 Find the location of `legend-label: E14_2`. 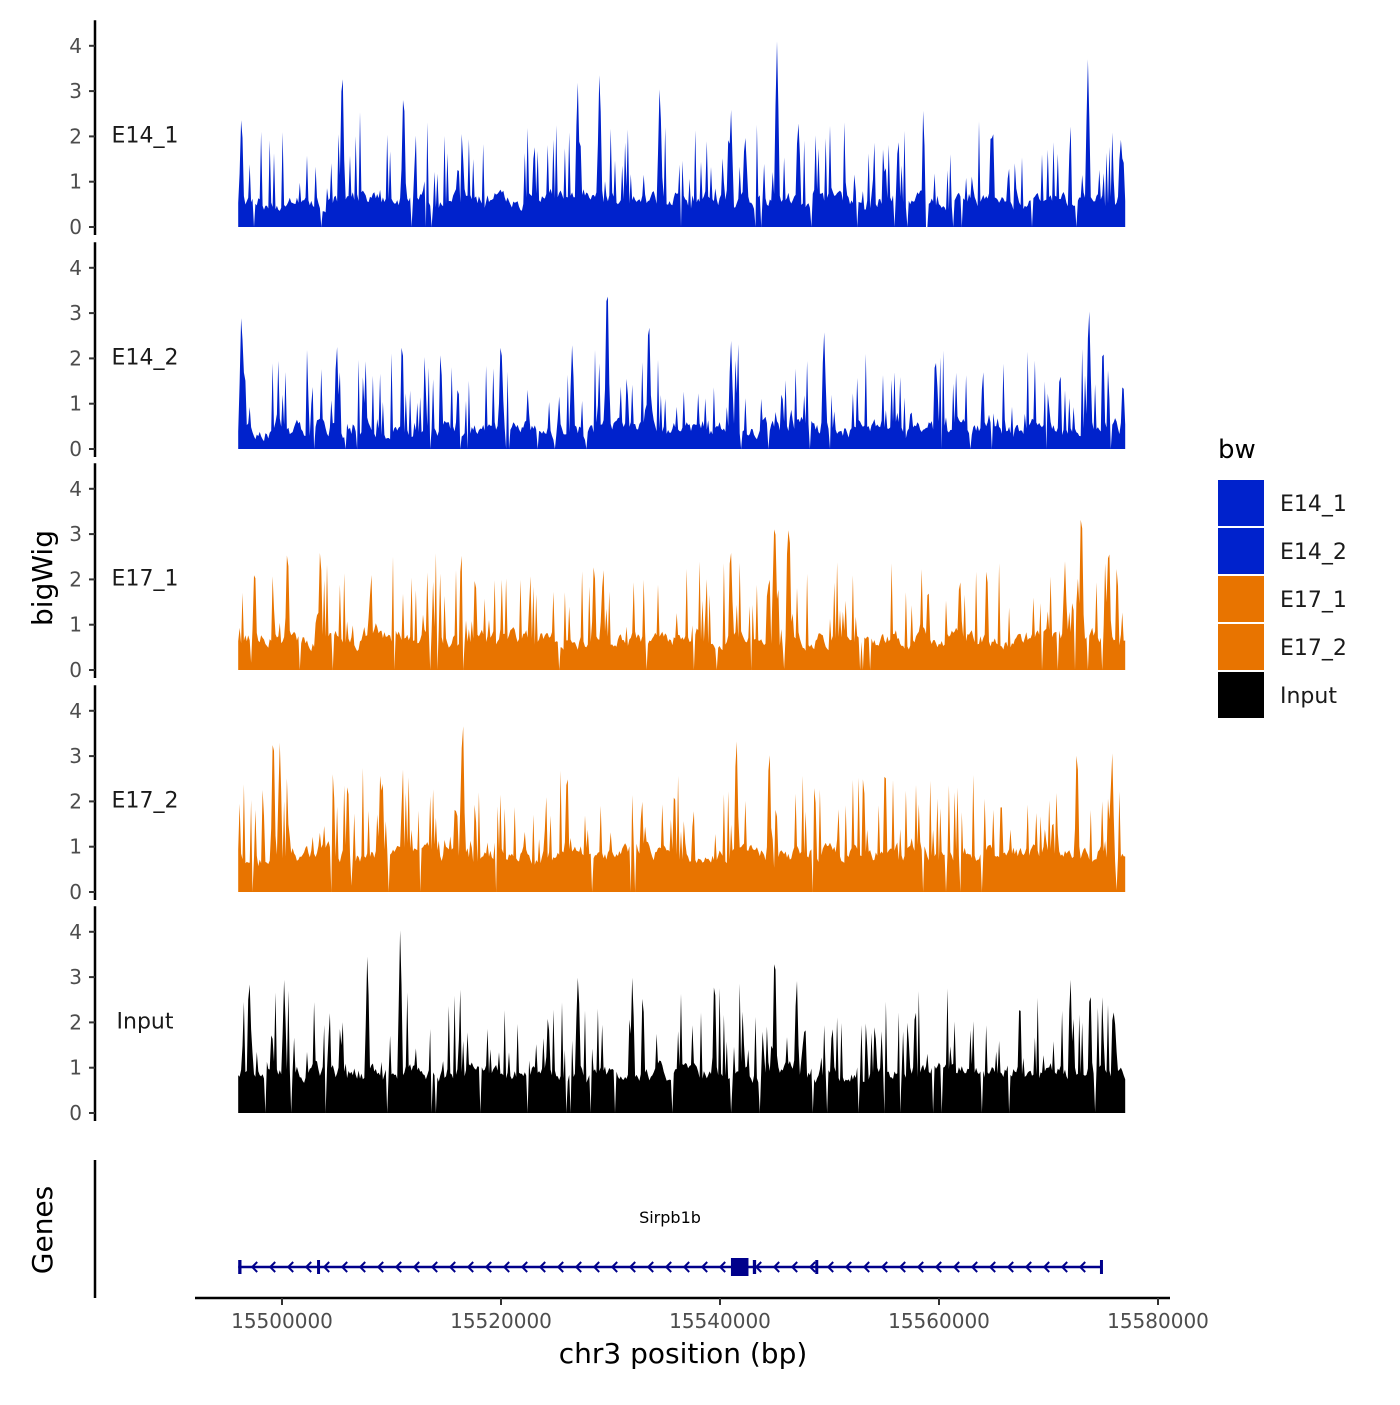

legend-label: E14_2 is located at coordinates (1313, 552).